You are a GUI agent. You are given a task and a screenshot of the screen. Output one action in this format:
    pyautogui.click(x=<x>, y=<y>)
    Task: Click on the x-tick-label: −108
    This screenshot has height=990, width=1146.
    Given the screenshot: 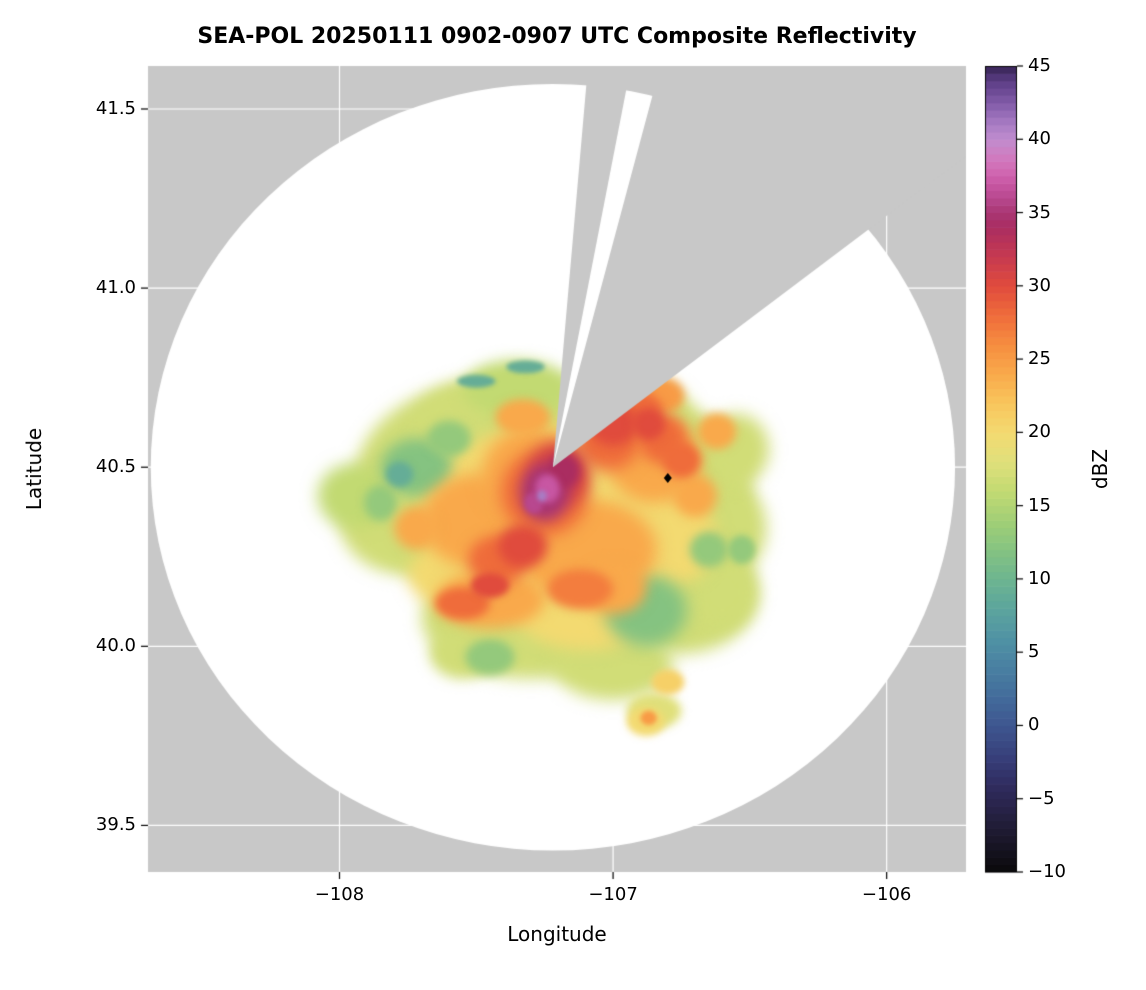 What is the action you would take?
    pyautogui.click(x=339, y=894)
    